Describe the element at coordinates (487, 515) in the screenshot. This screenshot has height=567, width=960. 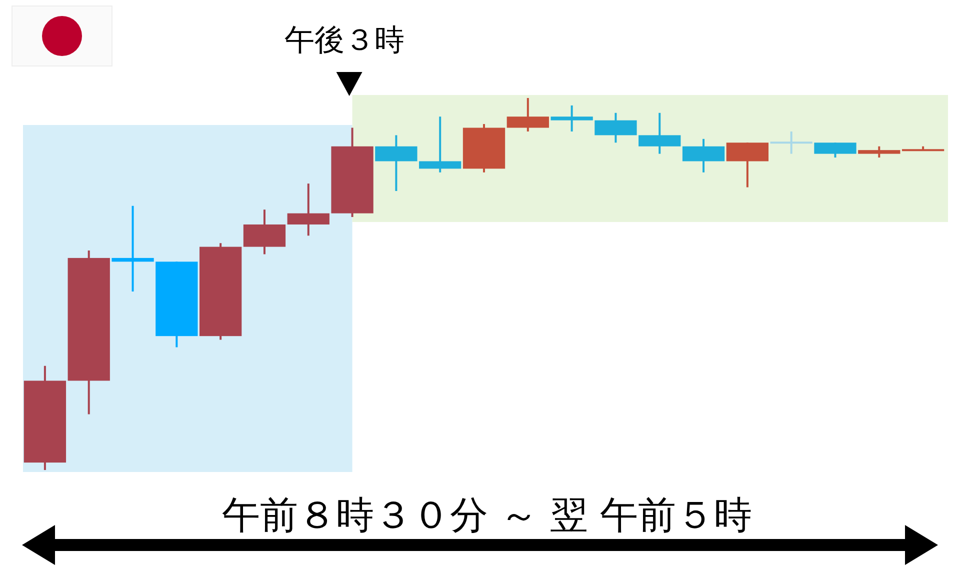
I see `text: 午前８時３０分 ～ 翌 午前５時` at that location.